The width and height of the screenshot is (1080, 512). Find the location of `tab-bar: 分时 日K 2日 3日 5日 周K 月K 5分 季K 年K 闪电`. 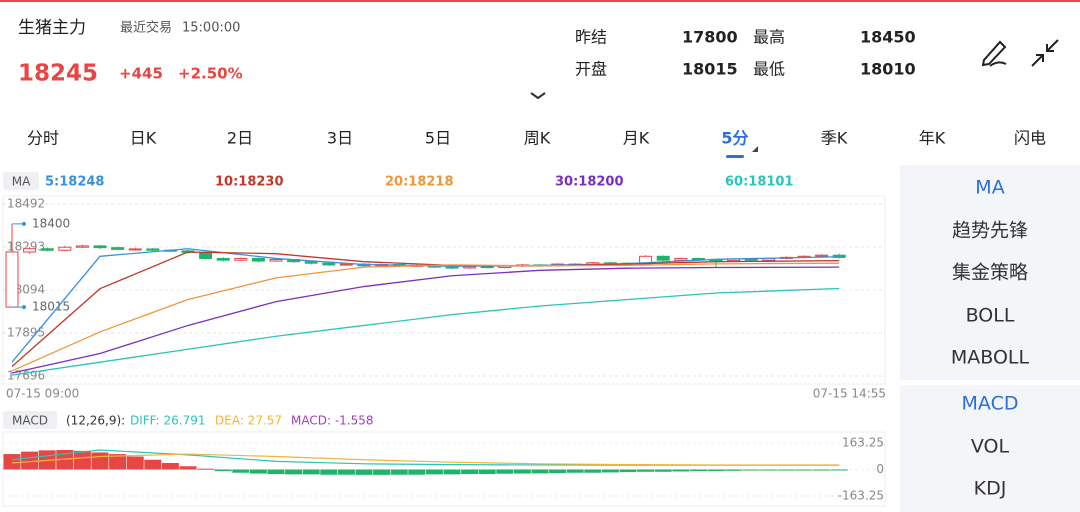

tab-bar: 分时 日K 2日 3日 5日 周K 月K 5分 季K 年K 闪电 is located at coordinates (536, 143).